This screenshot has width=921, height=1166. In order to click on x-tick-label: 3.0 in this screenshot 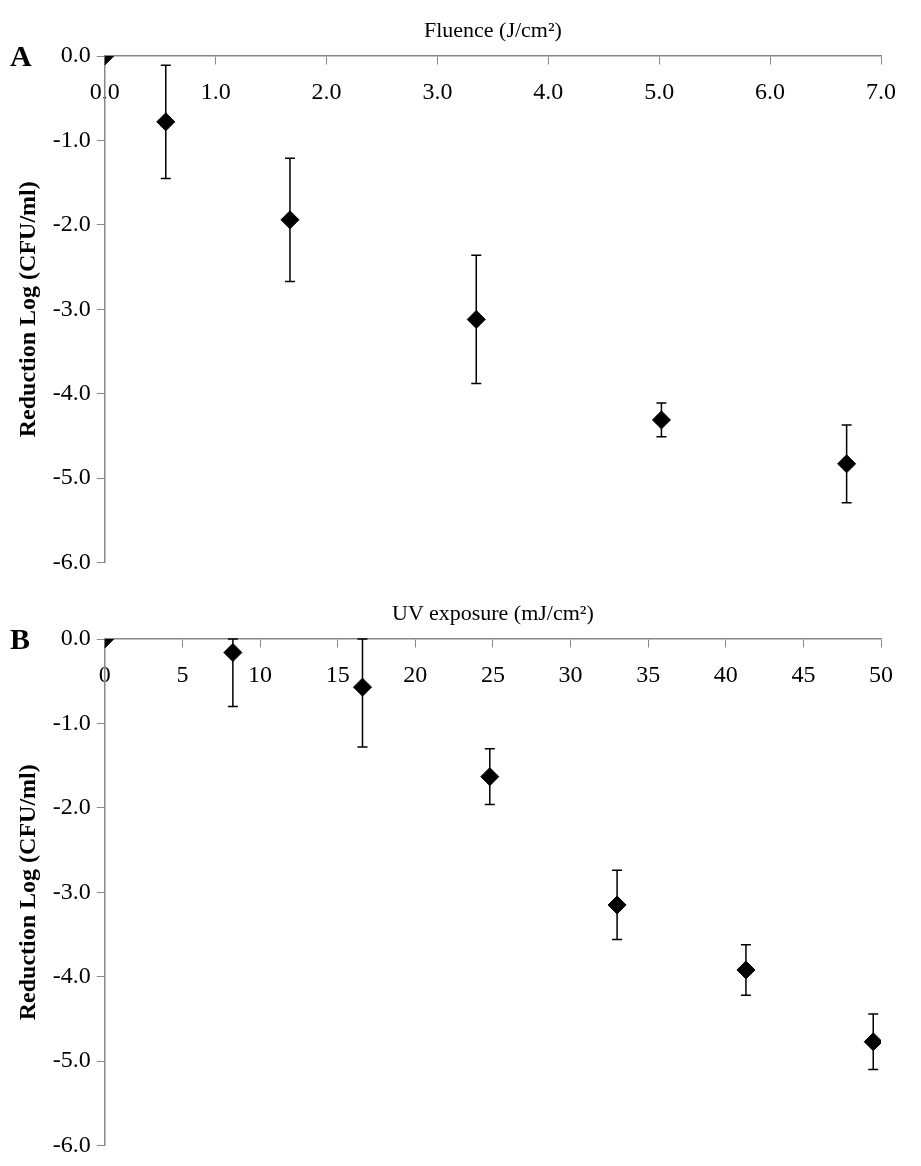, I will do `click(437, 90)`.